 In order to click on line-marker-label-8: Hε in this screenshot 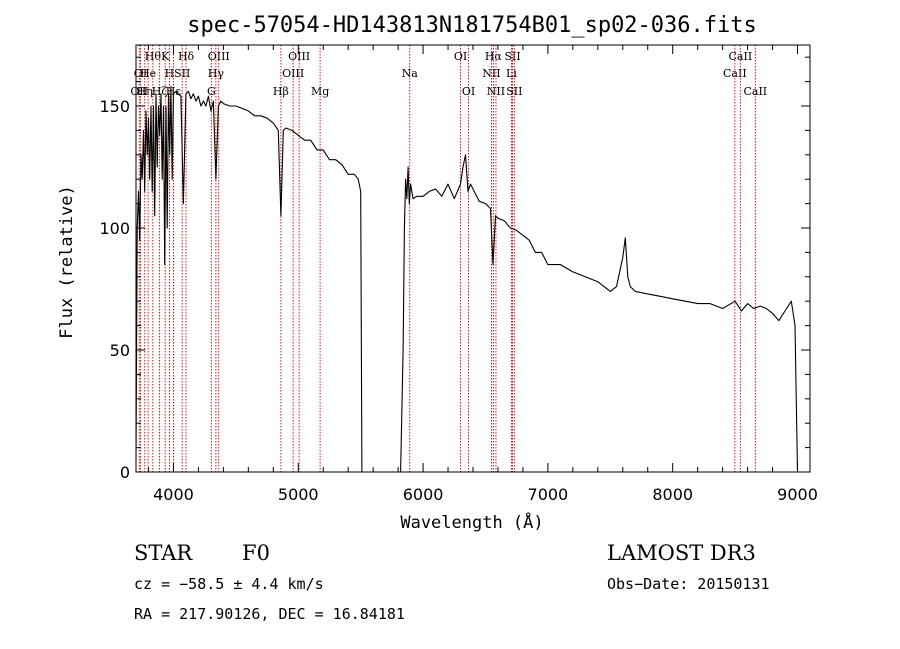, I will do `click(174, 91)`.